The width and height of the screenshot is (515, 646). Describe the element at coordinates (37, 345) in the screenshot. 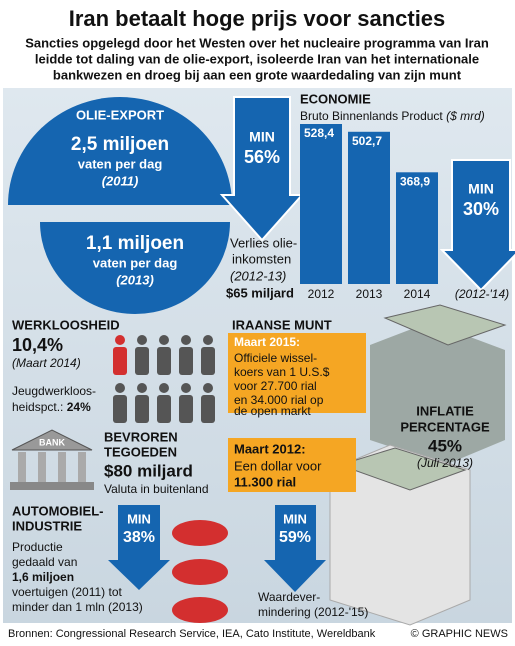

I see `unemployment-value: 10,4%` at that location.